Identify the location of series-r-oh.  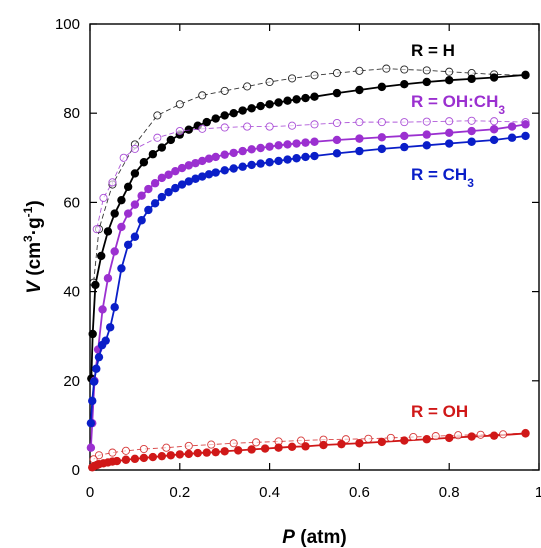
(309, 450).